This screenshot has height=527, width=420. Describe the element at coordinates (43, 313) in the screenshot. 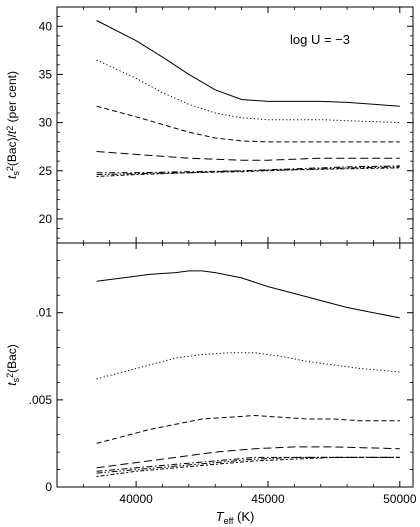

I see `y-tick-label: .01` at that location.